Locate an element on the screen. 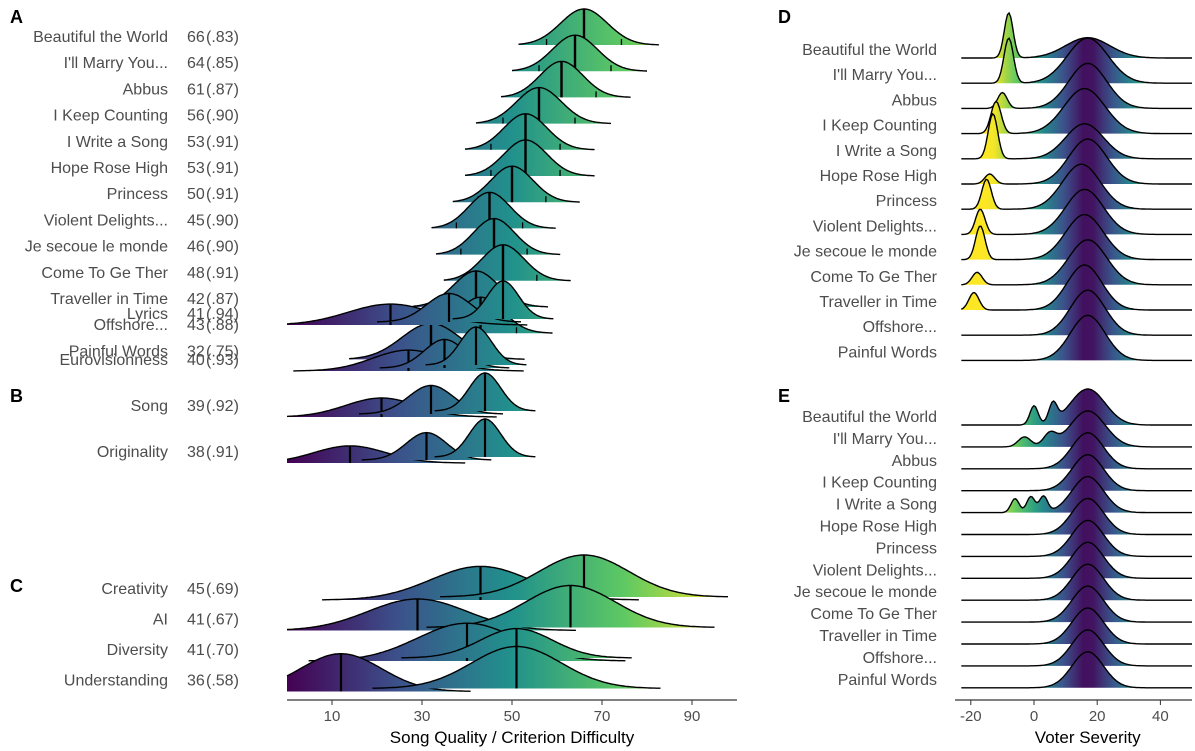 The height and width of the screenshot is (751, 1195). panel-a-row-traveller-in-time-label: Traveller in Time is located at coordinates (109, 299).